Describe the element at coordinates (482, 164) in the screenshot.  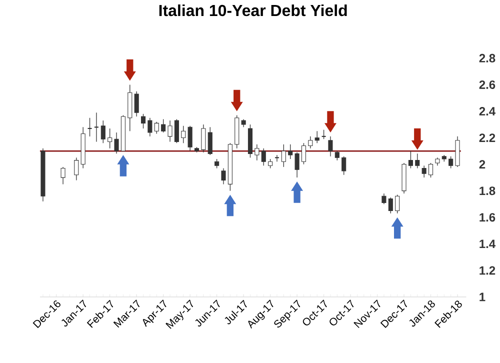
I see `y-tick-label: 2` at that location.